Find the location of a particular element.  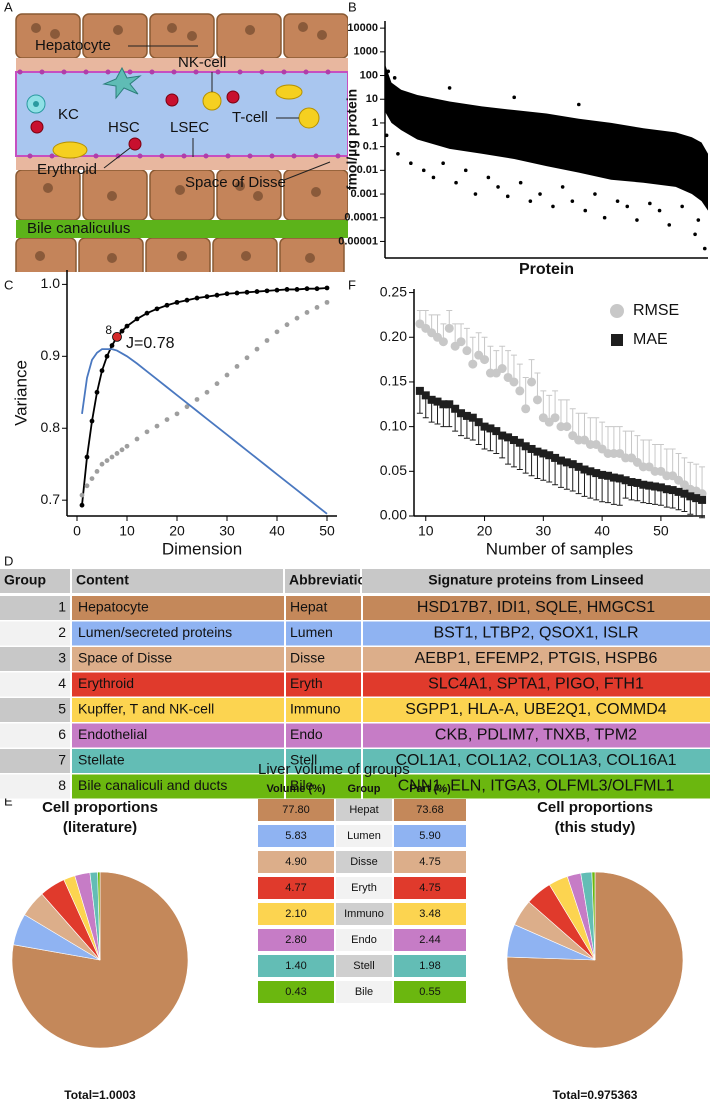

y-tick-label: 10 is located at coordinates (372, 99).